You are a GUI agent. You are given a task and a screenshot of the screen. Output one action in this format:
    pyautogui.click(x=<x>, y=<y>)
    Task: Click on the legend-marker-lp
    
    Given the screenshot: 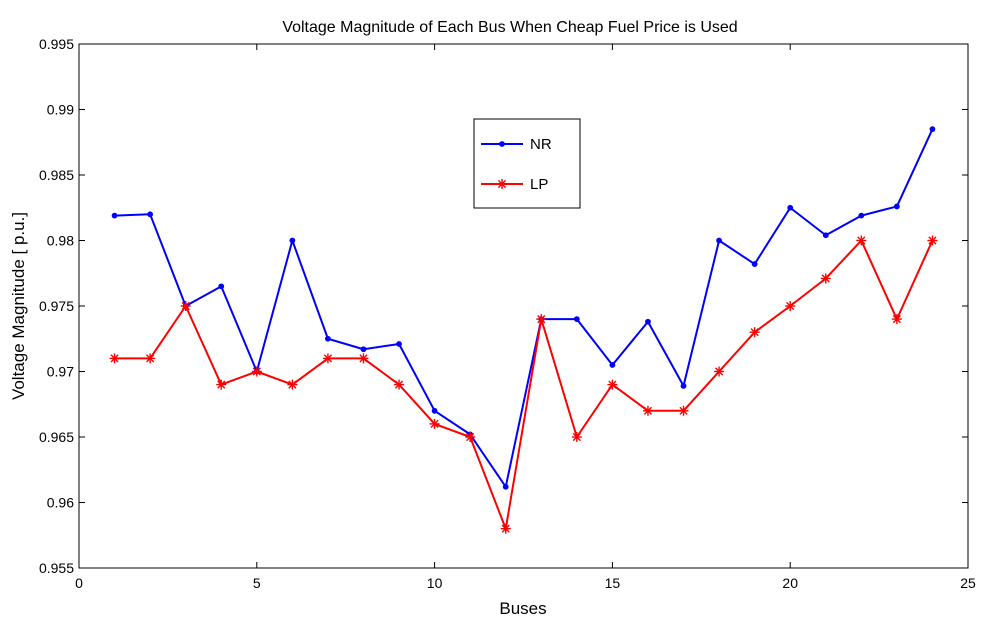 What is the action you would take?
    pyautogui.click(x=502, y=184)
    